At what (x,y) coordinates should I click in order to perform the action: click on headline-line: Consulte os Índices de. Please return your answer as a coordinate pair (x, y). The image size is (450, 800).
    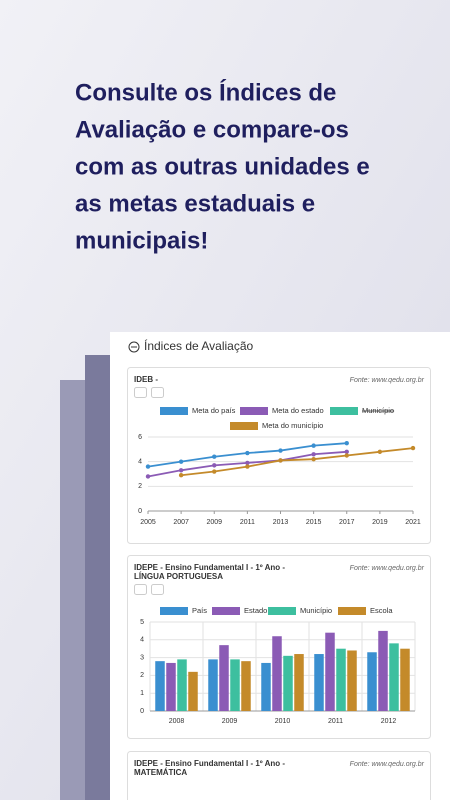
    Looking at the image, I should click on (205, 92).